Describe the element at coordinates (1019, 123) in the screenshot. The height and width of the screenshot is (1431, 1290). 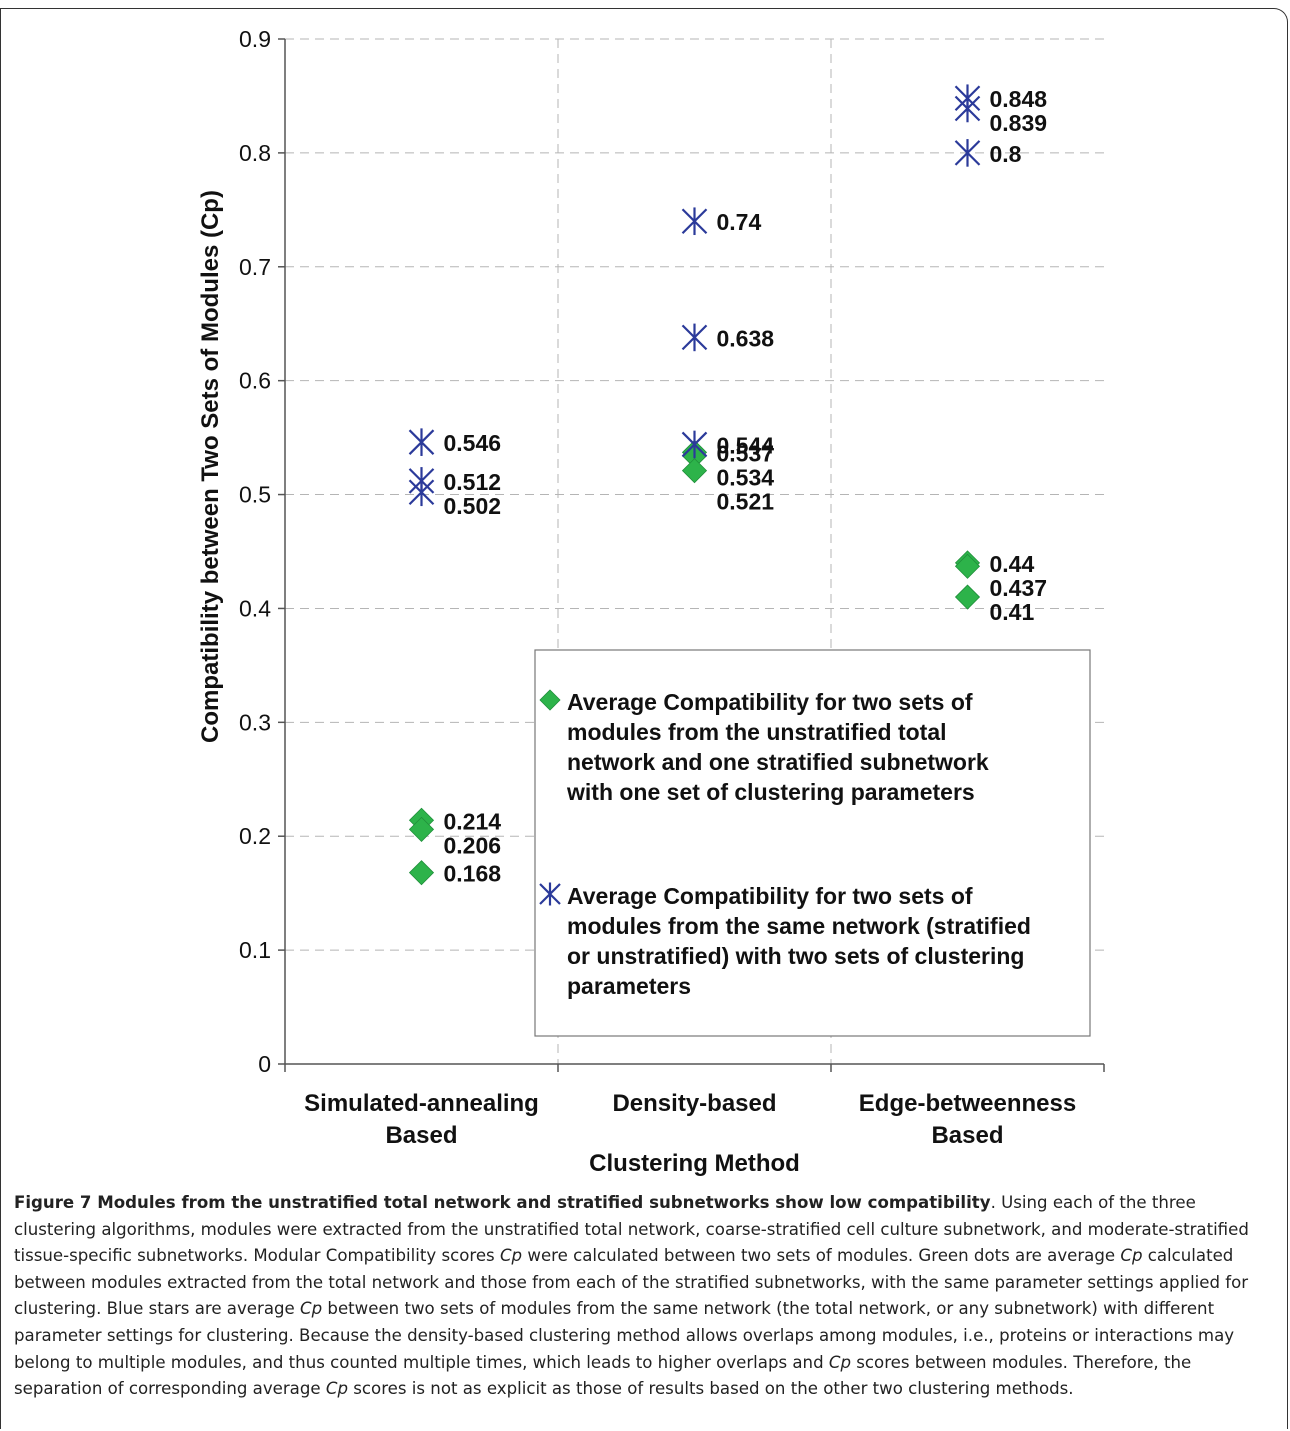
I see `data-label: 0.839` at that location.